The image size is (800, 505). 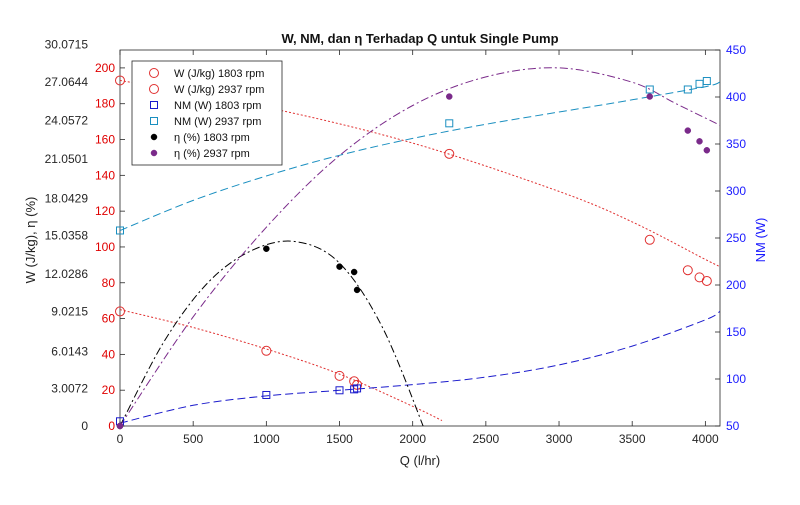 What do you see at coordinates (105, 140) in the screenshot?
I see `y-left-tick-label: 160` at bounding box center [105, 140].